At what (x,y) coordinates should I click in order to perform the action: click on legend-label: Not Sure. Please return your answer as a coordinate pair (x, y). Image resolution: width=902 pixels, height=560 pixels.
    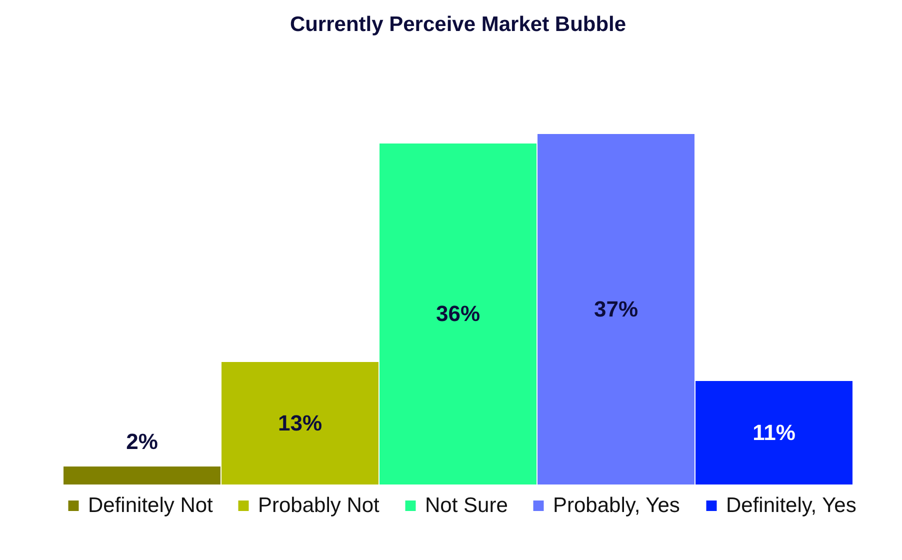
    Looking at the image, I should click on (466, 505).